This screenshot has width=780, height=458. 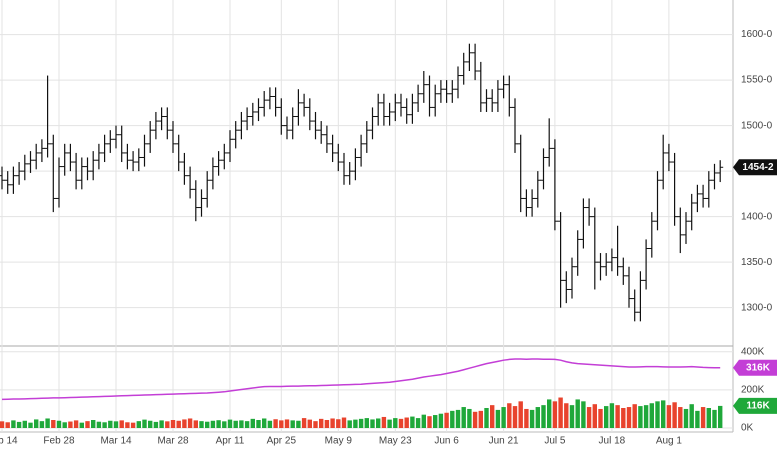 I want to click on x-tick-label: Jun 6, so click(x=446, y=441).